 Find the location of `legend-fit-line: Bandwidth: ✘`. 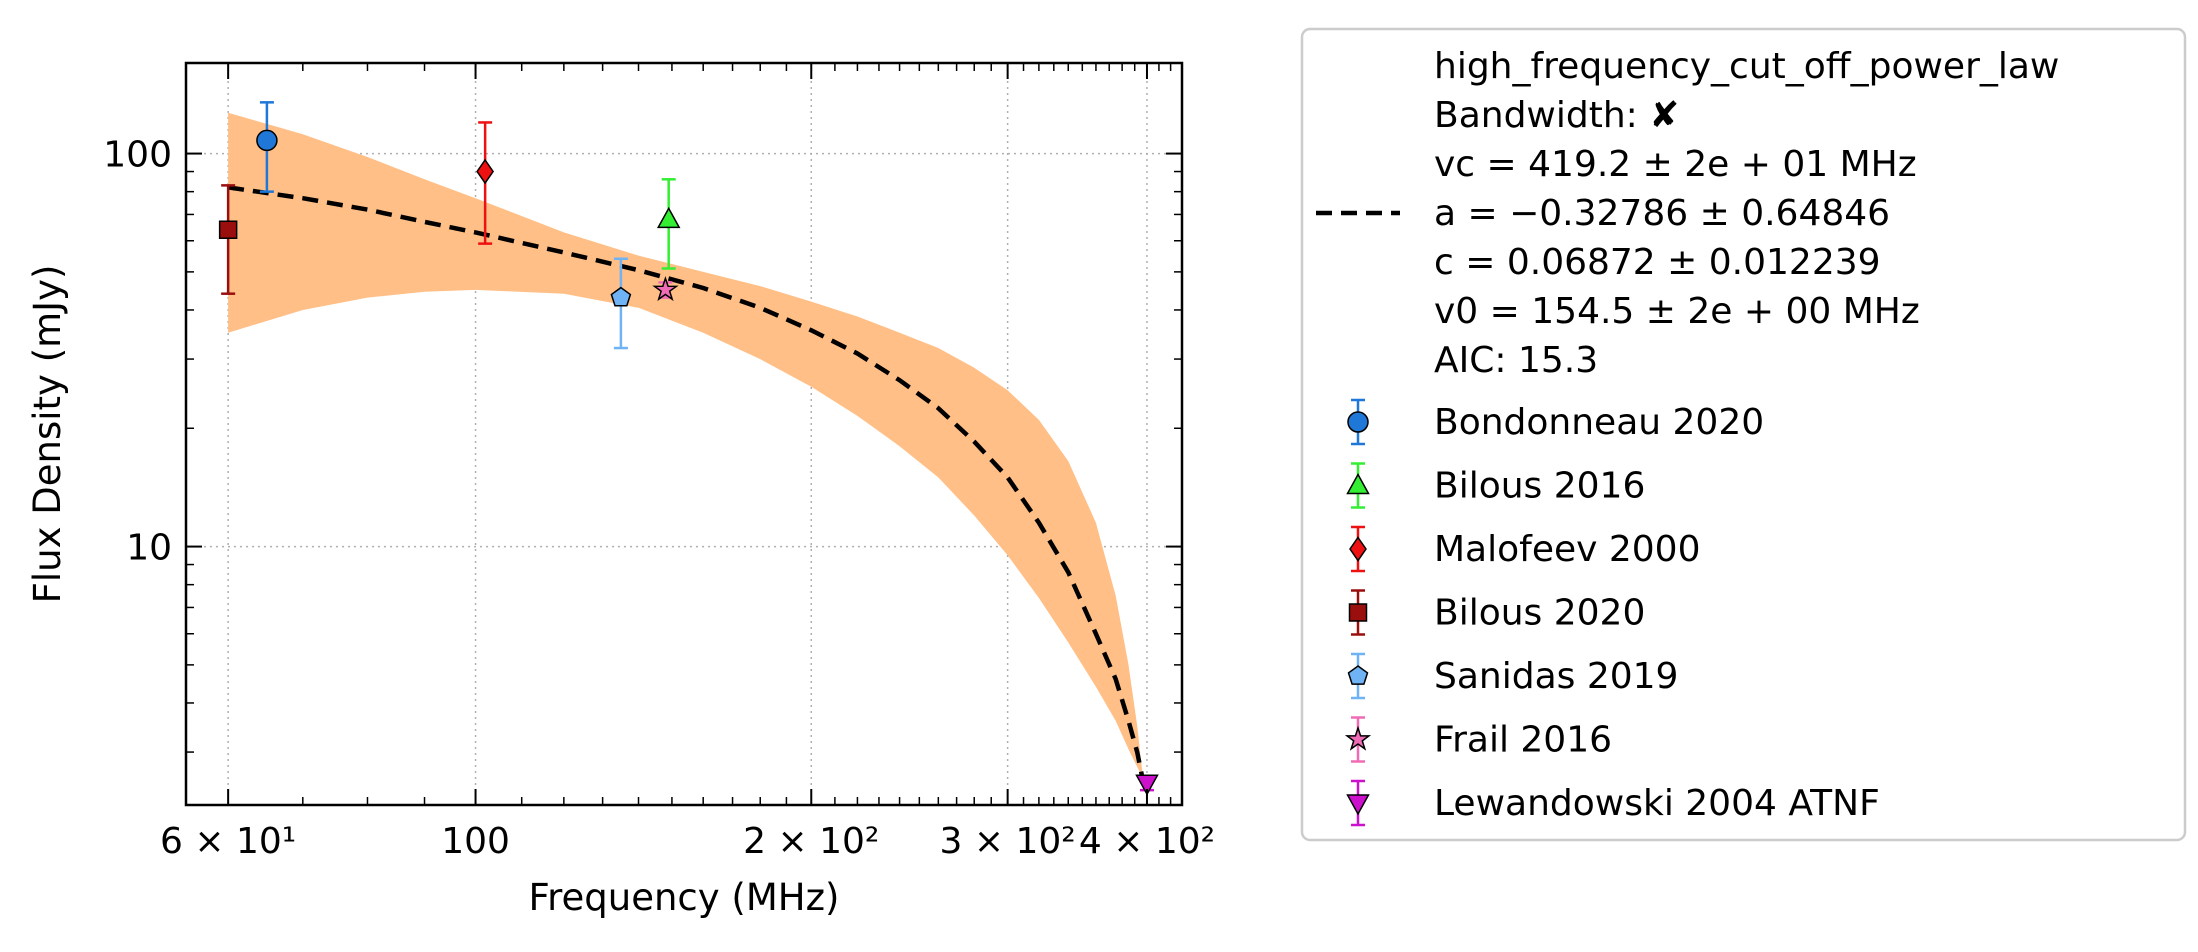

legend-fit-line: Bandwidth: ✘ is located at coordinates (1556, 115).